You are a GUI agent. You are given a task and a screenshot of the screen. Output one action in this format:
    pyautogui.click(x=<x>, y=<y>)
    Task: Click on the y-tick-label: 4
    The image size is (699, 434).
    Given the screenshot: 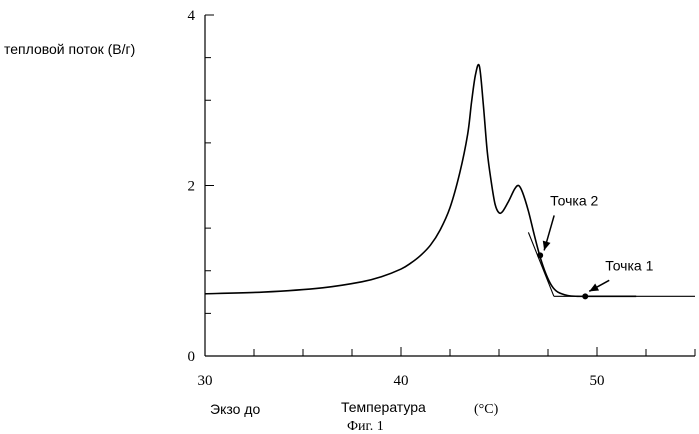 What is the action you would take?
    pyautogui.click(x=192, y=16)
    